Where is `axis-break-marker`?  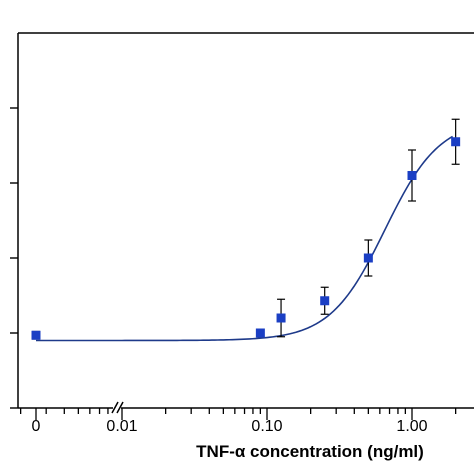
axis-break-marker is located at coordinates (117, 407).